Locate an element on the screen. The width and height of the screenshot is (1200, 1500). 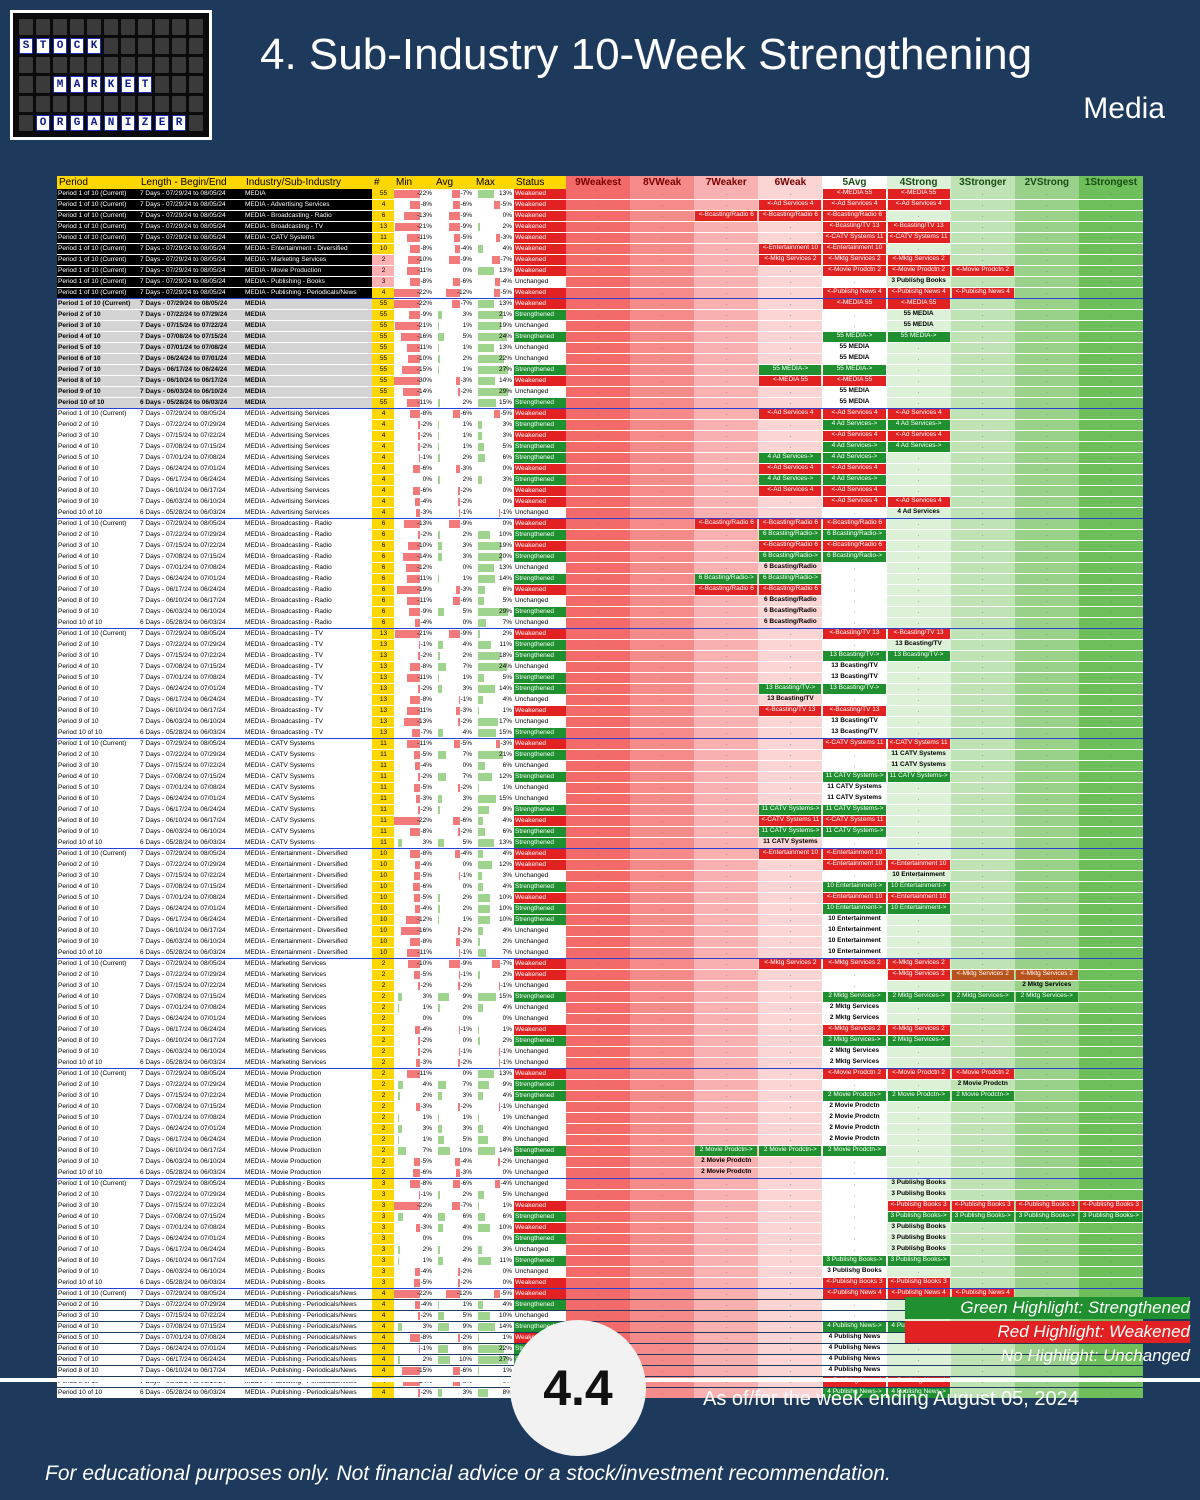
cell-avg: 0% is located at coordinates (454, 887).